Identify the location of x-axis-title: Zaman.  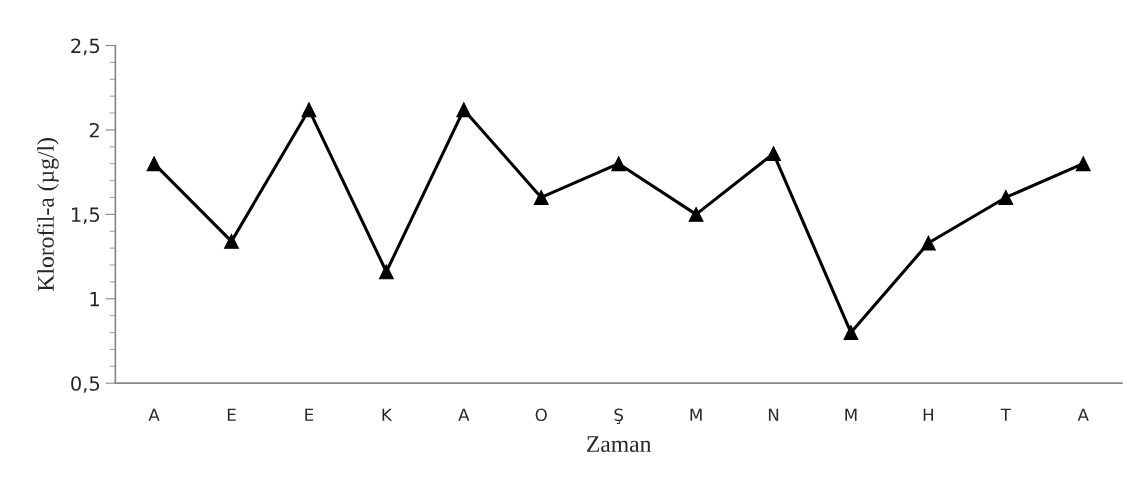
(619, 444).